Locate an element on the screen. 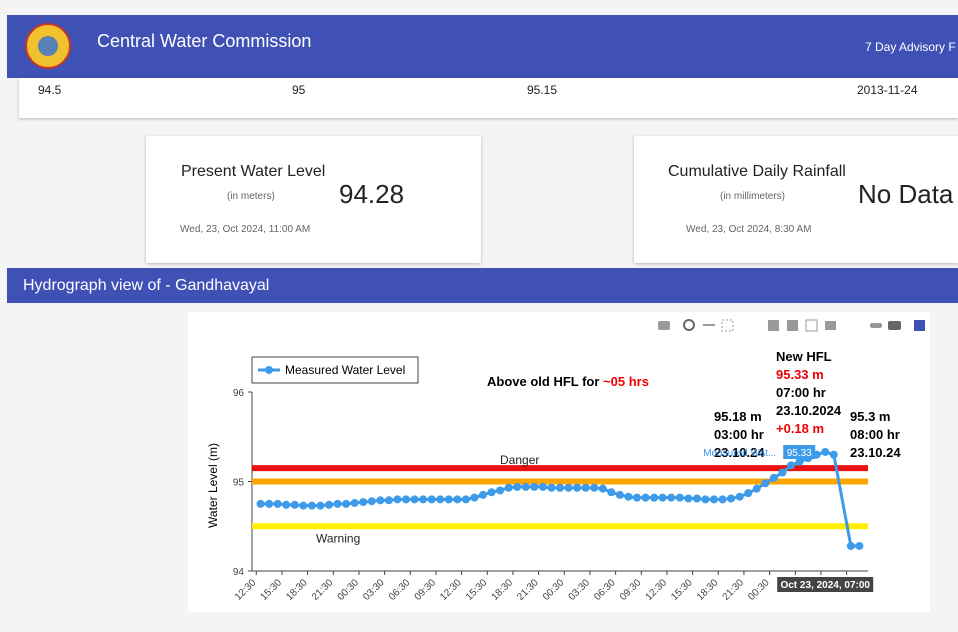 This screenshot has height=632, width=958. card-title: Cumulative Daily Rainfall is located at coordinates (757, 171).